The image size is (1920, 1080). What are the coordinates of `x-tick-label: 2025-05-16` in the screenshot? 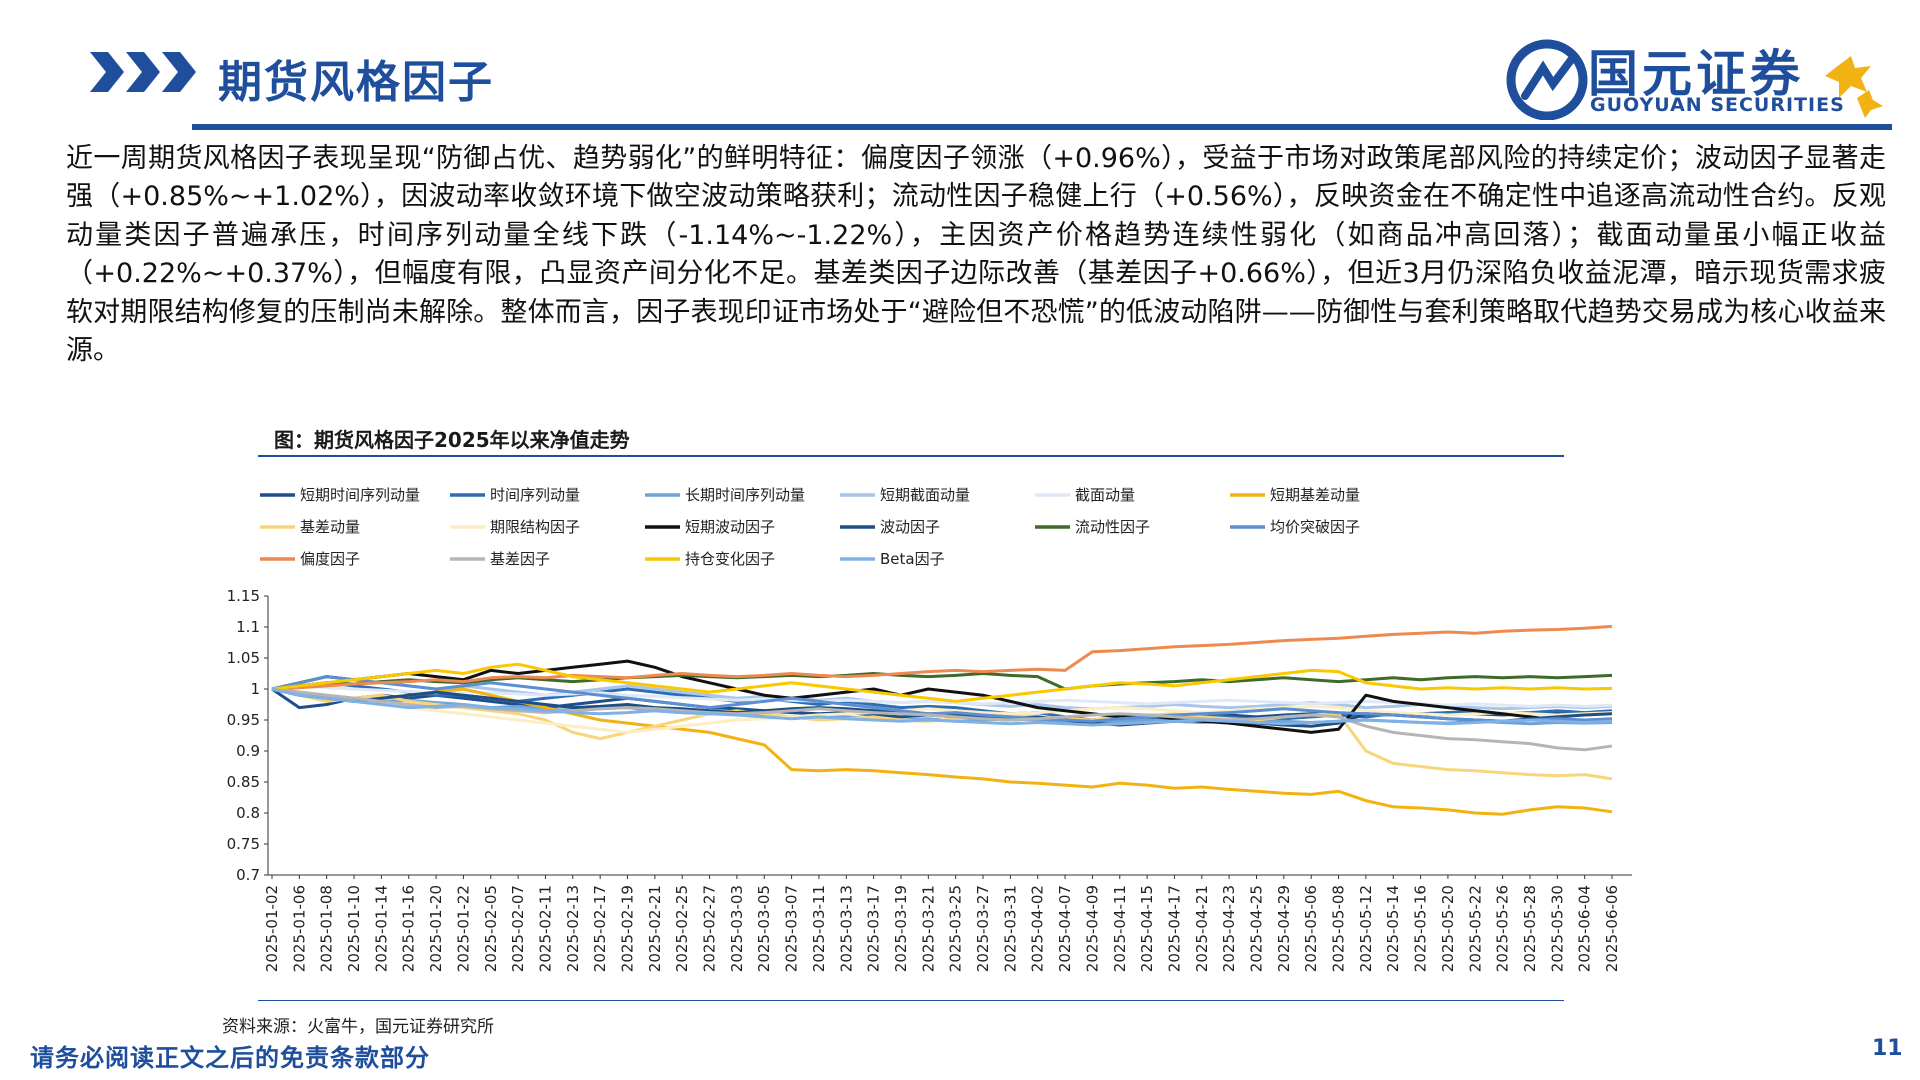 It's located at (1421, 928).